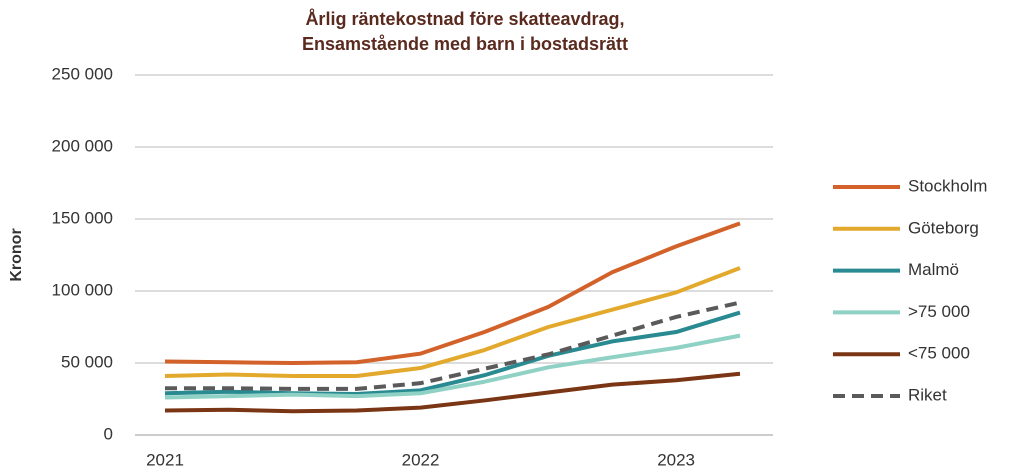 The height and width of the screenshot is (472, 1011). I want to click on y-tick-label: 50 000, so click(87, 361).